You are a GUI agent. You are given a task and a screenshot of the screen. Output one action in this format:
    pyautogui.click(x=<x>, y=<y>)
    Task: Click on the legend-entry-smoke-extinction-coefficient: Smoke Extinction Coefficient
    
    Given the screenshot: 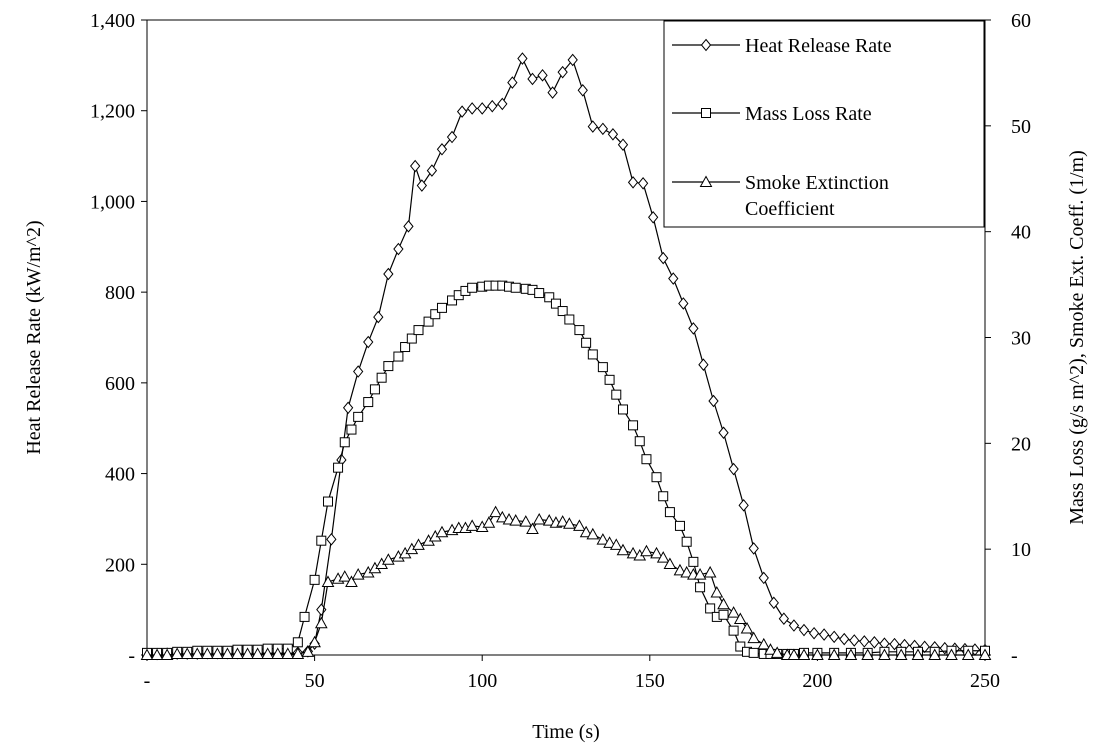 What is the action you would take?
    pyautogui.click(x=780, y=196)
    